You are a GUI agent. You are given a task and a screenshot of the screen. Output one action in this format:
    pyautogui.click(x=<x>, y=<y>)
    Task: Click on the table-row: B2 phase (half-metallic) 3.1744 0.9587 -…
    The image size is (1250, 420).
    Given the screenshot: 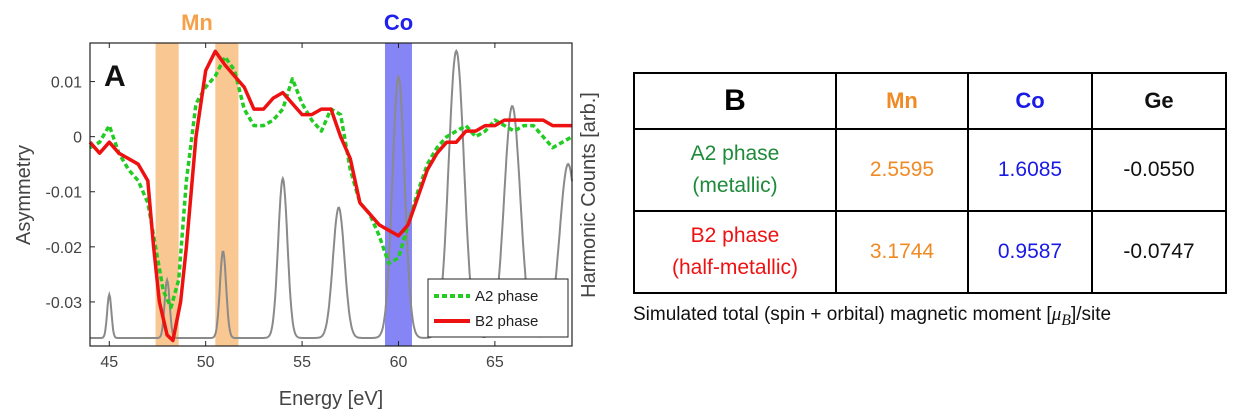 What is the action you would take?
    pyautogui.click(x=930, y=252)
    